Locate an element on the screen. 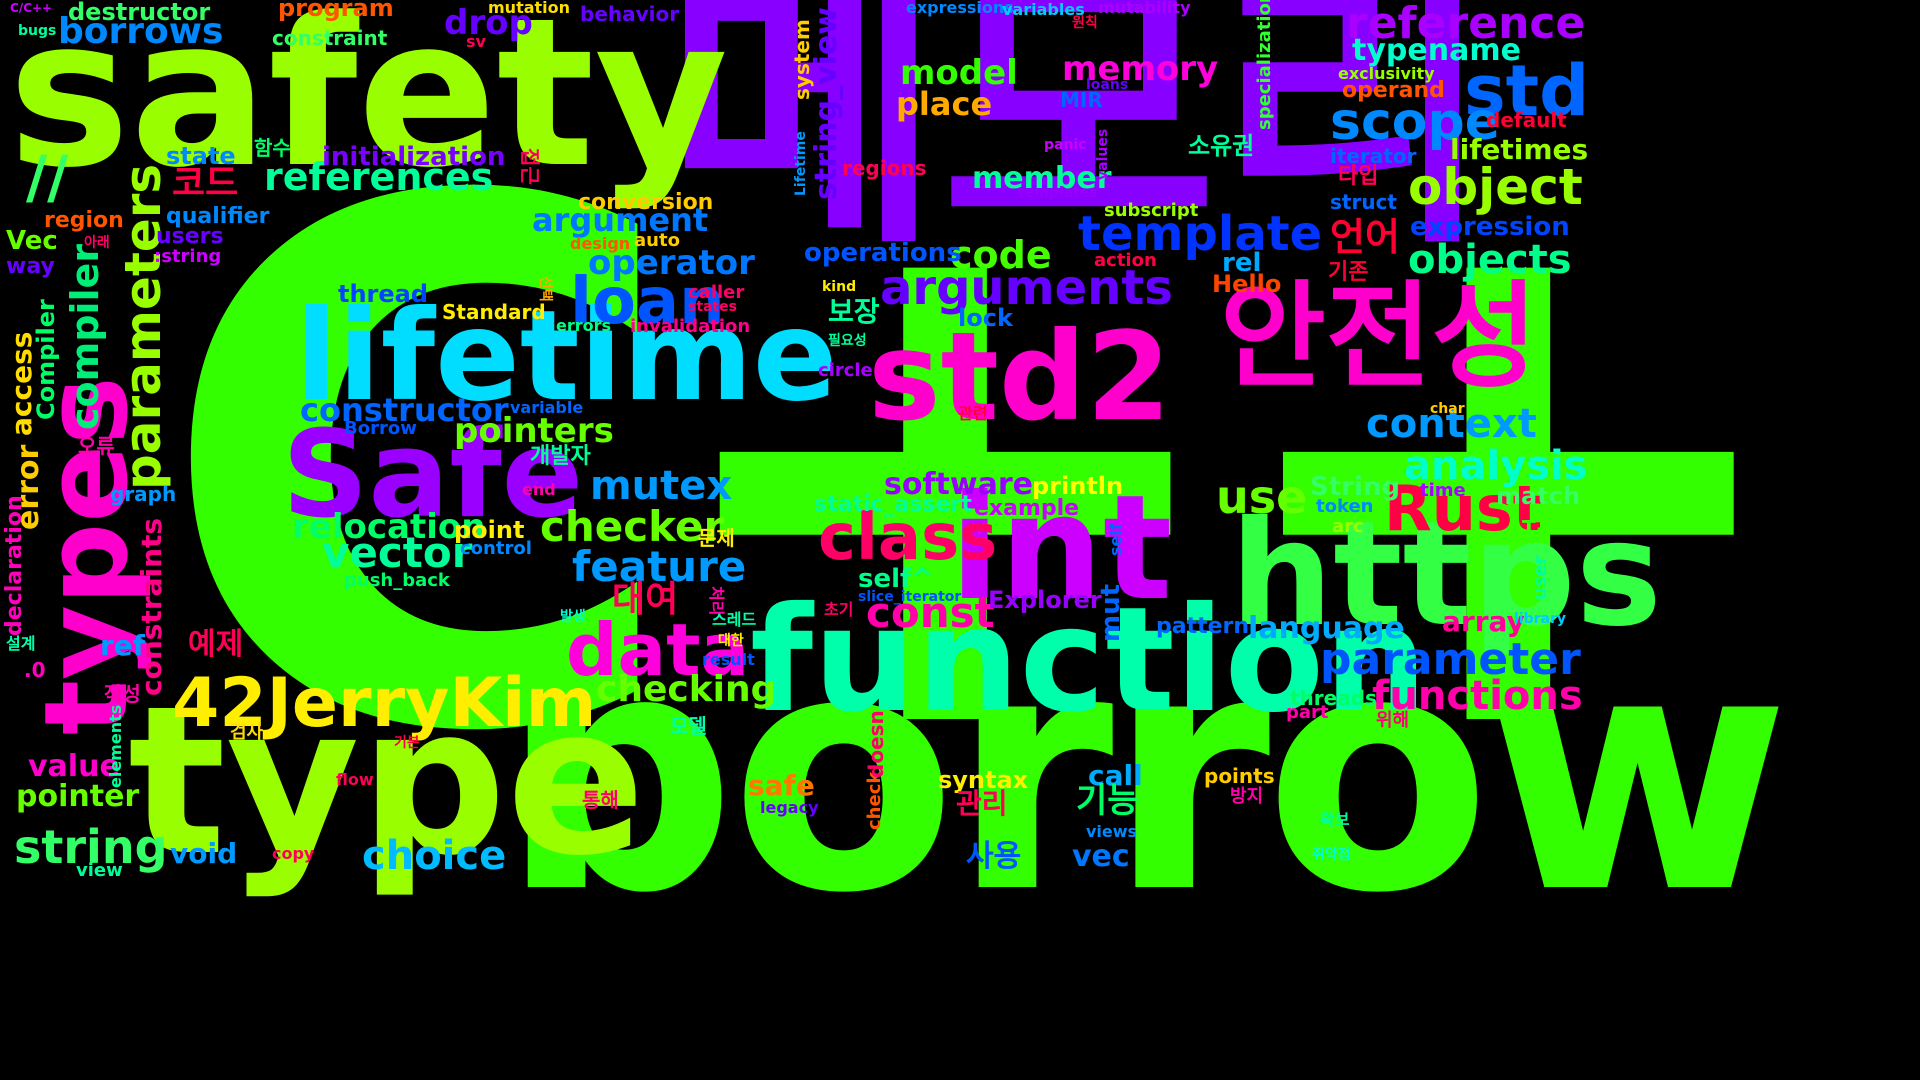 The width and height of the screenshot is (1920, 1080). word-circle: circle is located at coordinates (845, 370).